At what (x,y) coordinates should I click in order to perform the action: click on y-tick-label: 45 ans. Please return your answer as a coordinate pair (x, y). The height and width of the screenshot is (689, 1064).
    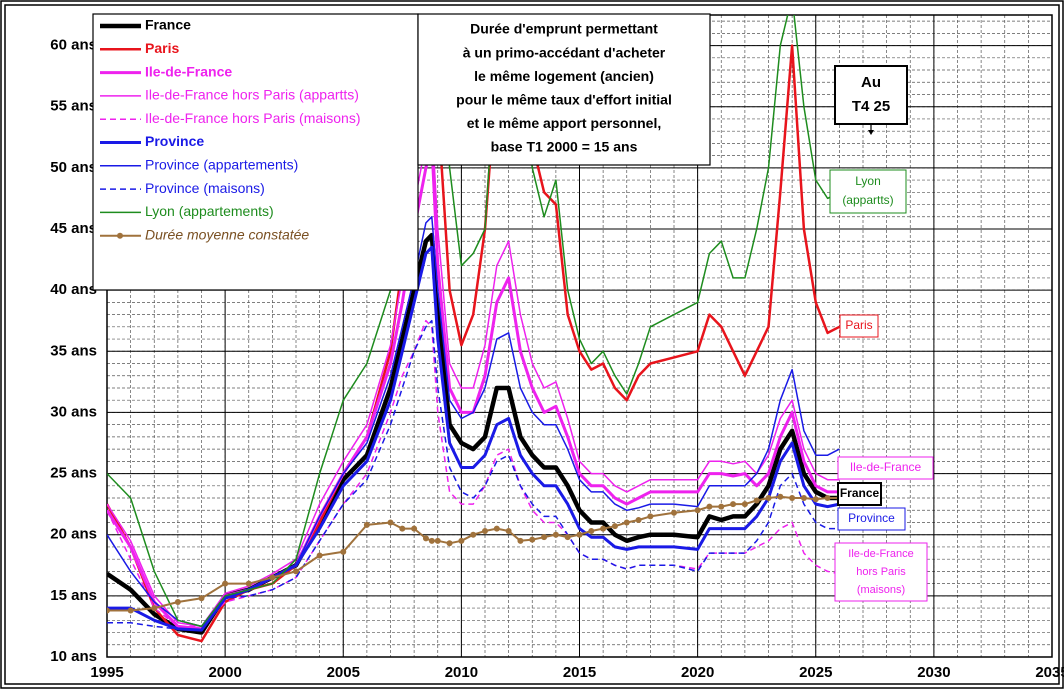
    Looking at the image, I should click on (73, 228).